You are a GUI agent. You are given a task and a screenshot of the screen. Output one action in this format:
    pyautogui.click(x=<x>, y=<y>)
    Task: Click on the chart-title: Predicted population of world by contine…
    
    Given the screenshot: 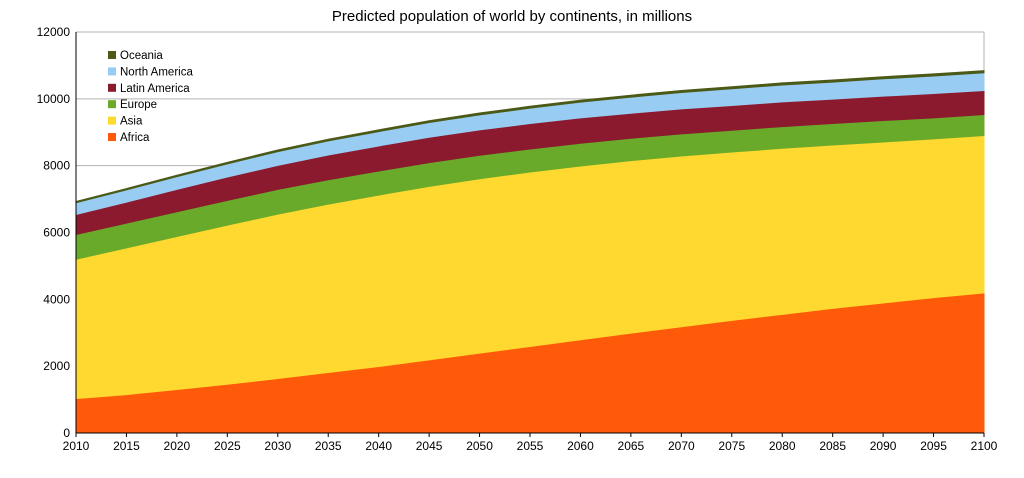 What is the action you would take?
    pyautogui.click(x=512, y=16)
    